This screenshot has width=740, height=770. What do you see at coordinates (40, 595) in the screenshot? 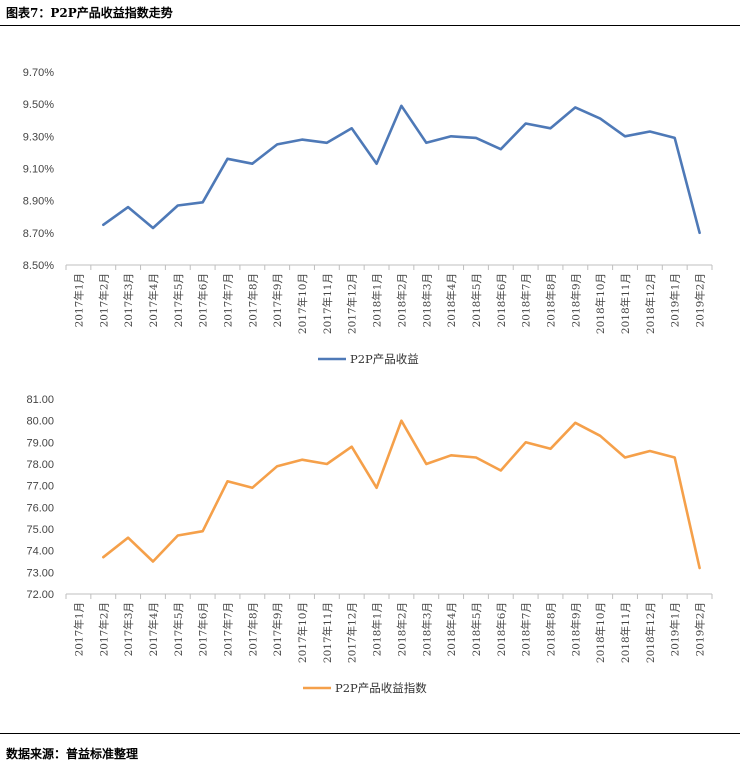
I see `y-tick-label: 72.00` at bounding box center [40, 595].